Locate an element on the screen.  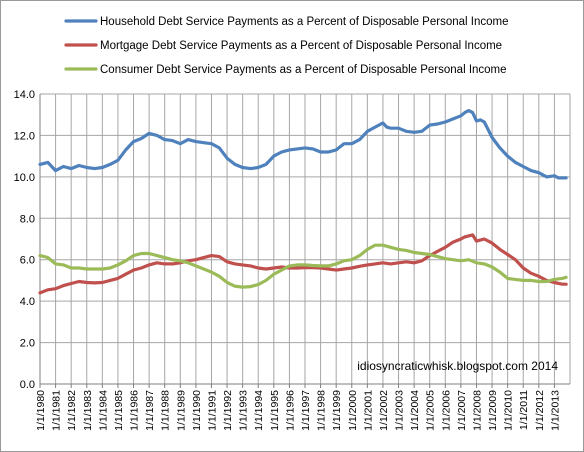
x-tick-label: 1/1/2000 is located at coordinates (353, 410).